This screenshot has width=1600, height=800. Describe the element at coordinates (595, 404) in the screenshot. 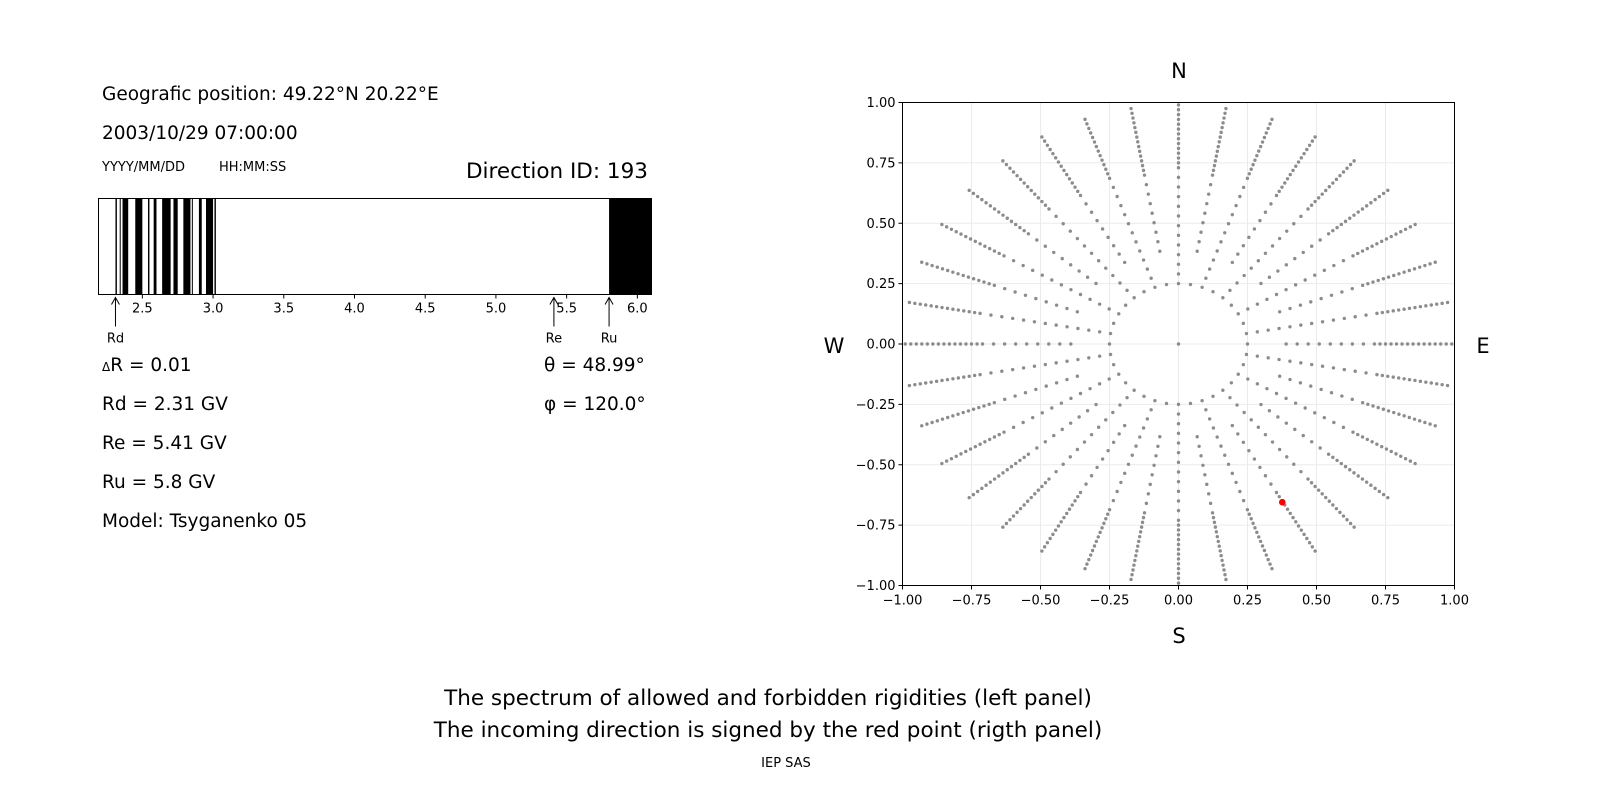

I see `phi-value: φ = 120.0°` at that location.